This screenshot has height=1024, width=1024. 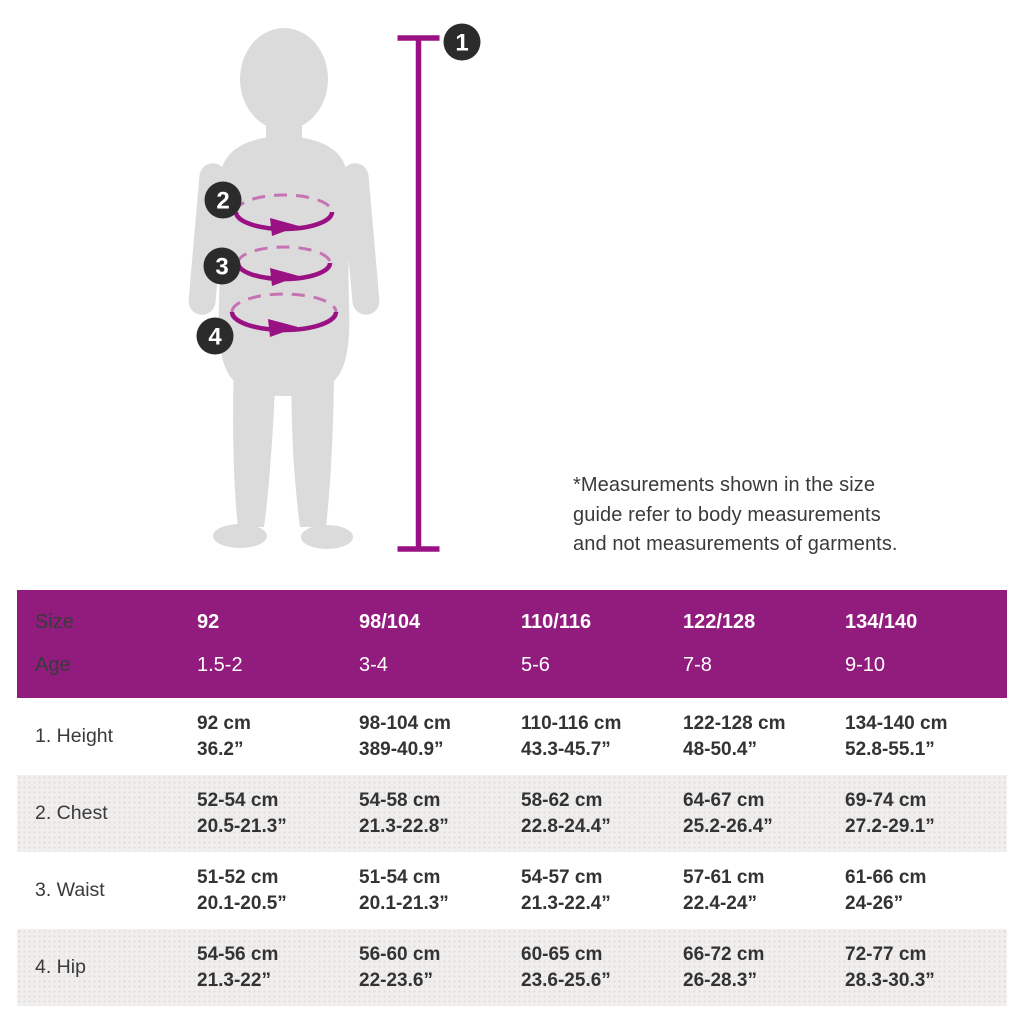 I want to click on age-header-row: Age 1.5-2 3-4 5-6 7-8 9-10, so click(x=512, y=666).